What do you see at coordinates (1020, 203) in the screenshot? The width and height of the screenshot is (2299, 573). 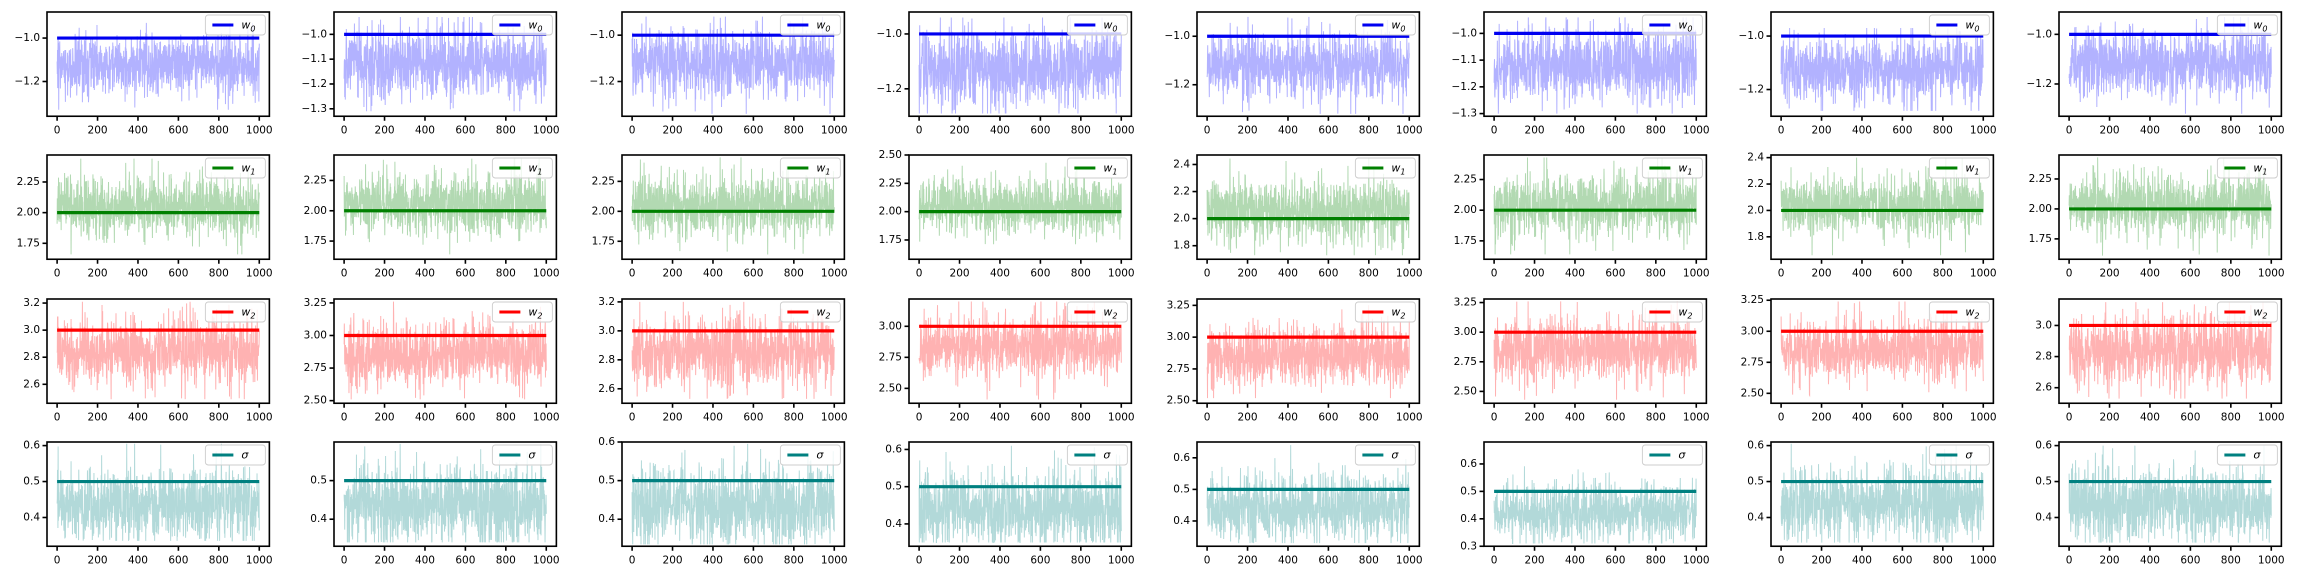 I see `trace-w1` at bounding box center [1020, 203].